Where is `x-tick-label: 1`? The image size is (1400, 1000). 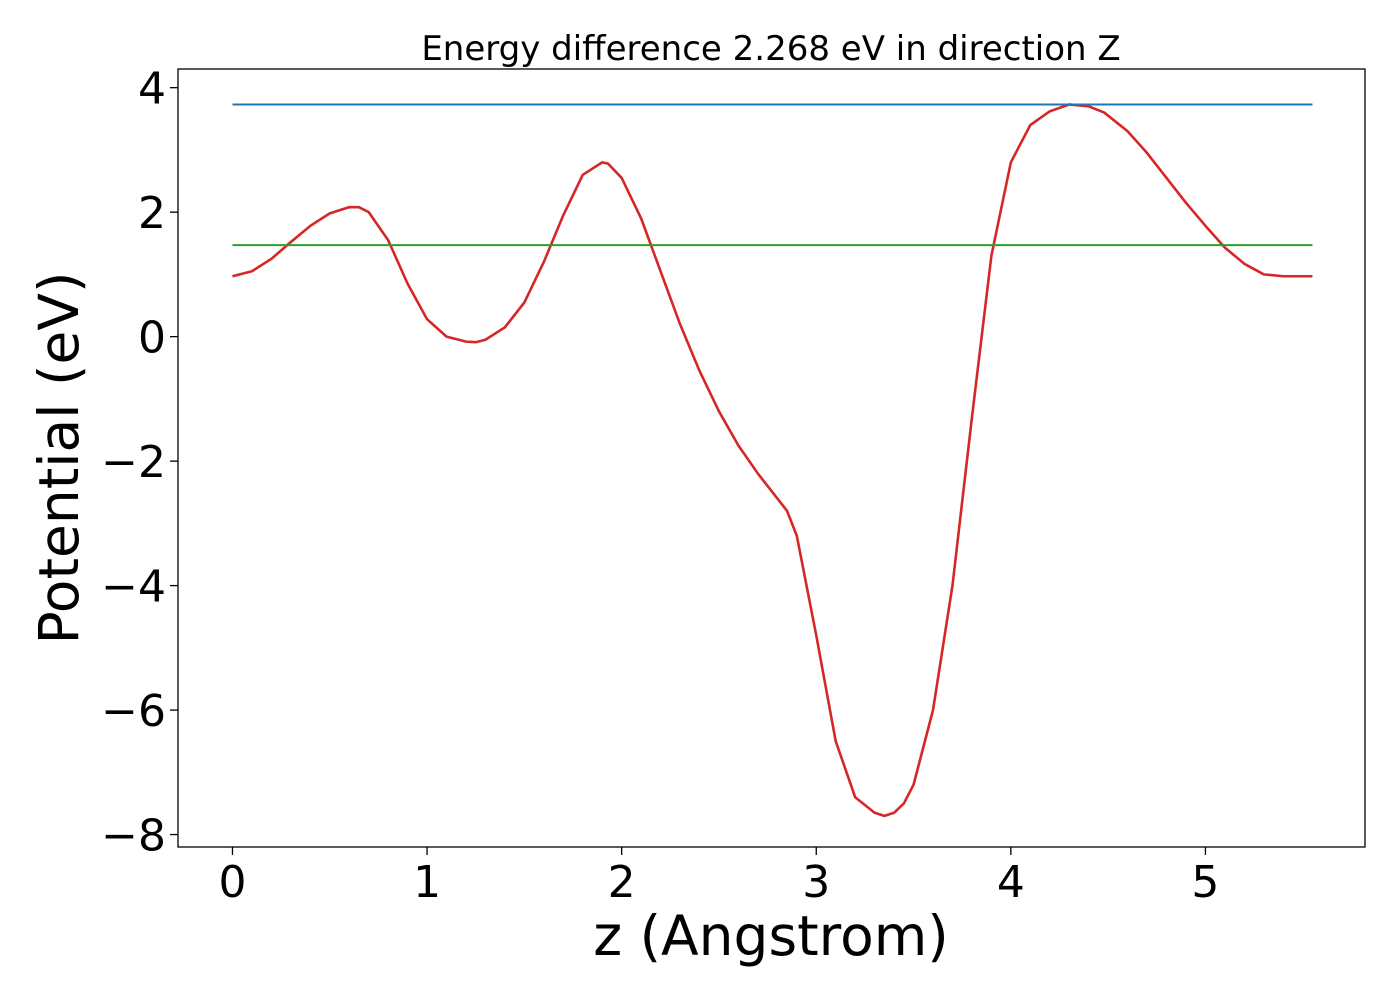
x-tick-label: 1 is located at coordinates (427, 882).